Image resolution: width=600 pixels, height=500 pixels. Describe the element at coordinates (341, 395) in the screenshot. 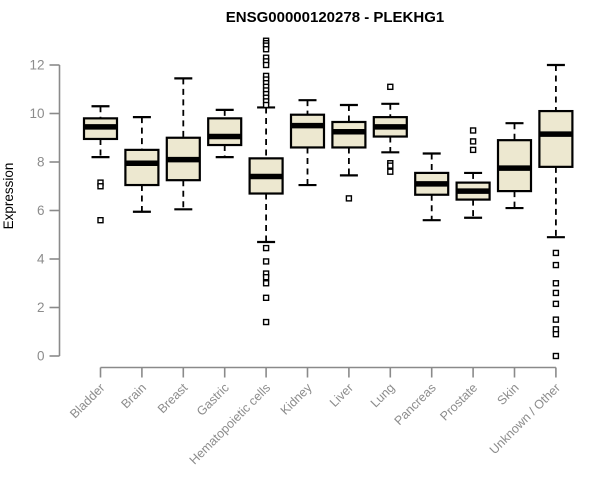

I see `x-tick-label: Liver` at that location.